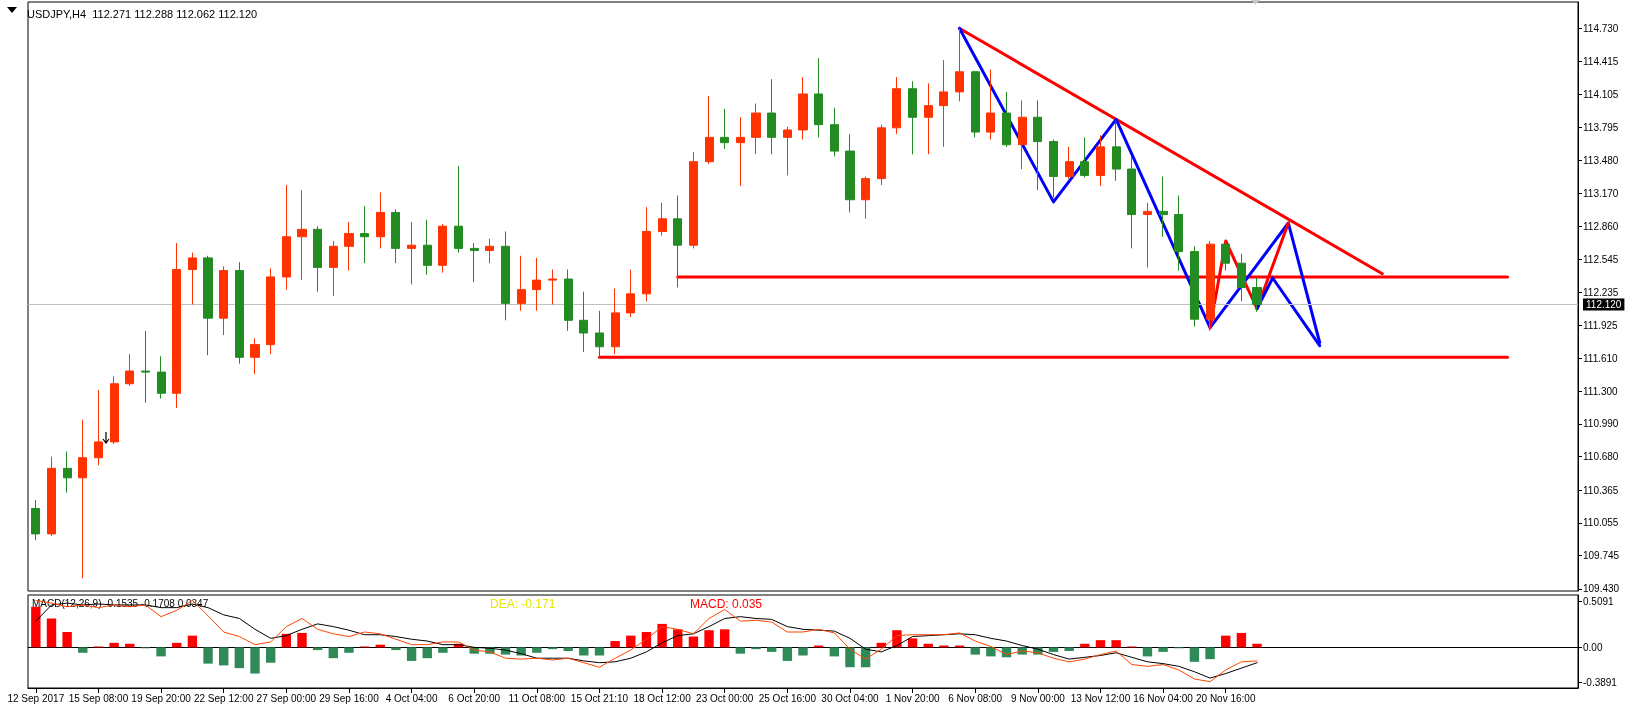  What do you see at coordinates (599, 698) in the screenshot?
I see `x-tick-label: 15 Oct 21:10` at bounding box center [599, 698].